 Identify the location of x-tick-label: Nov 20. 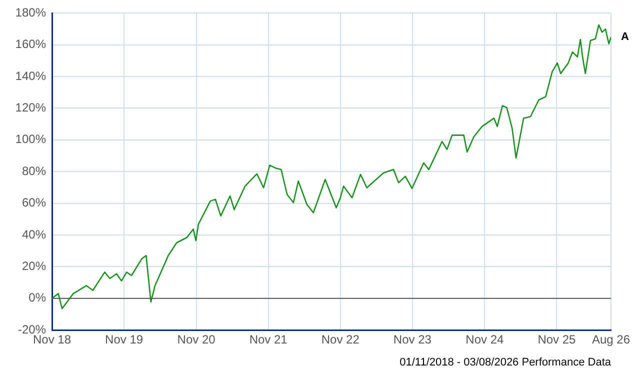
(196, 339).